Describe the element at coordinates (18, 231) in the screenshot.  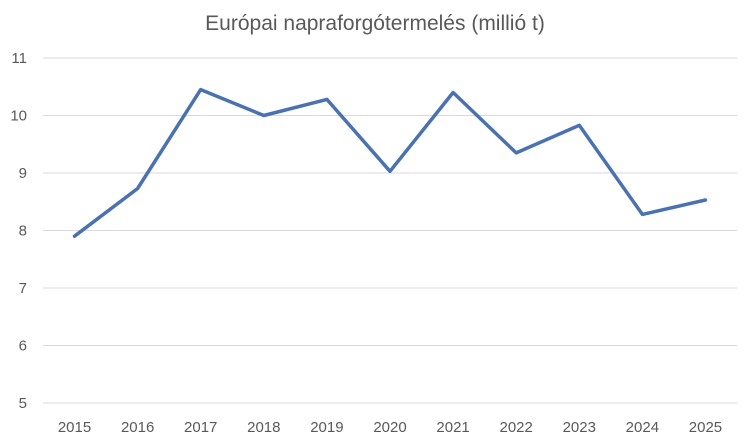
I see `y-axis-labels: 5 6 7 8 9 10 11` at that location.